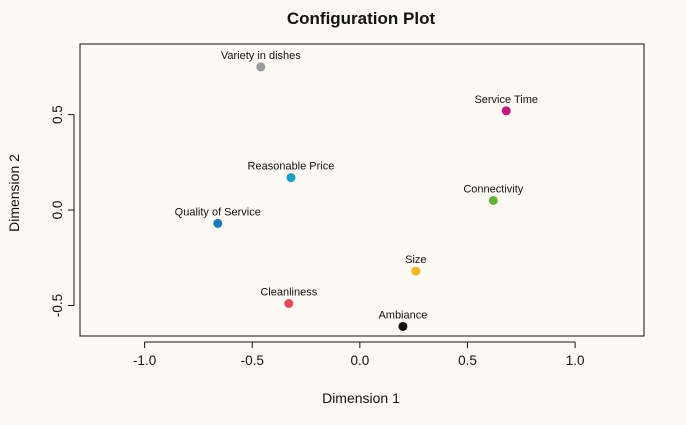 This screenshot has height=425, width=686. I want to click on x-tick-label: 1.0, so click(575, 360).